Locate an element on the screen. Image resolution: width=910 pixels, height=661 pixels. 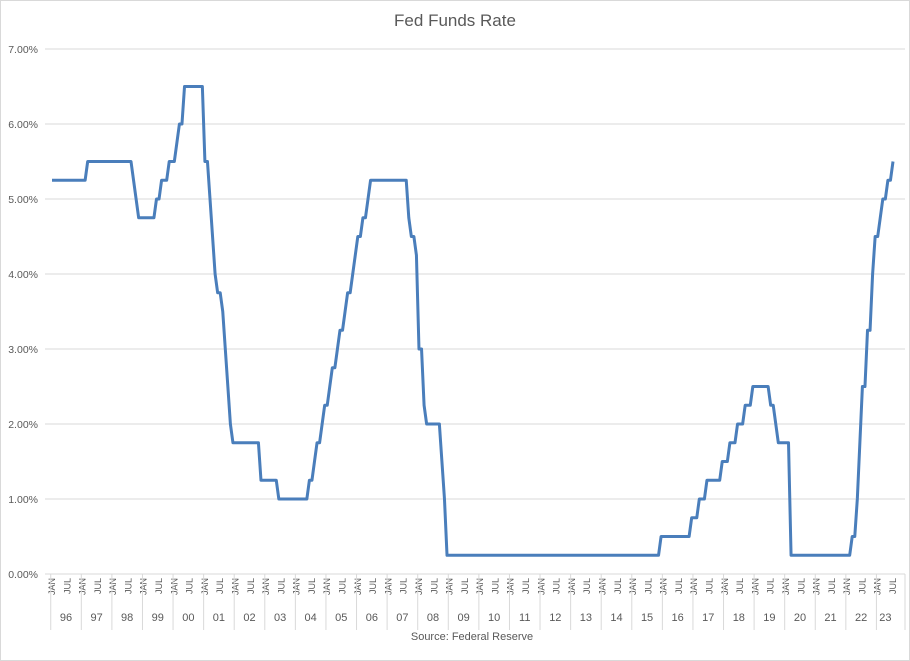
year-label: 19 is located at coordinates (769, 618).